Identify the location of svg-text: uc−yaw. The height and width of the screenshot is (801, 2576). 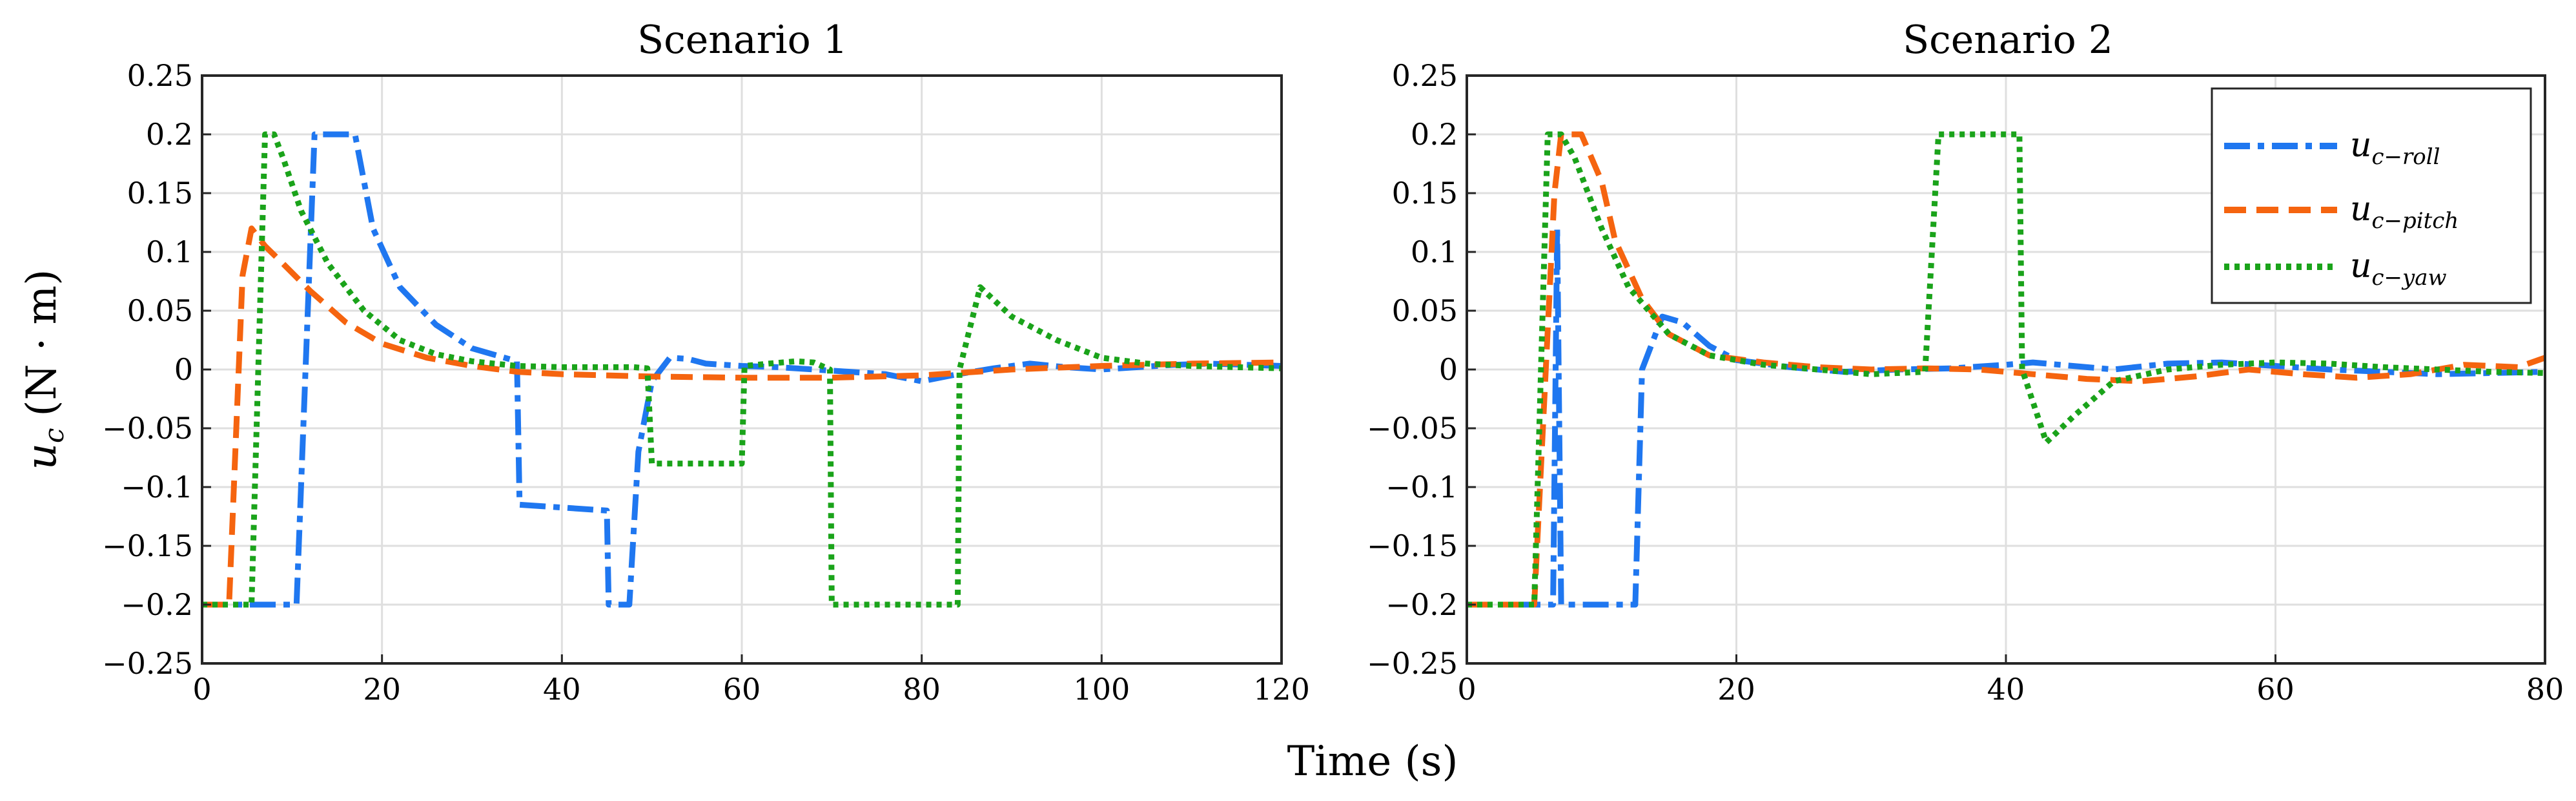
(2398, 269).